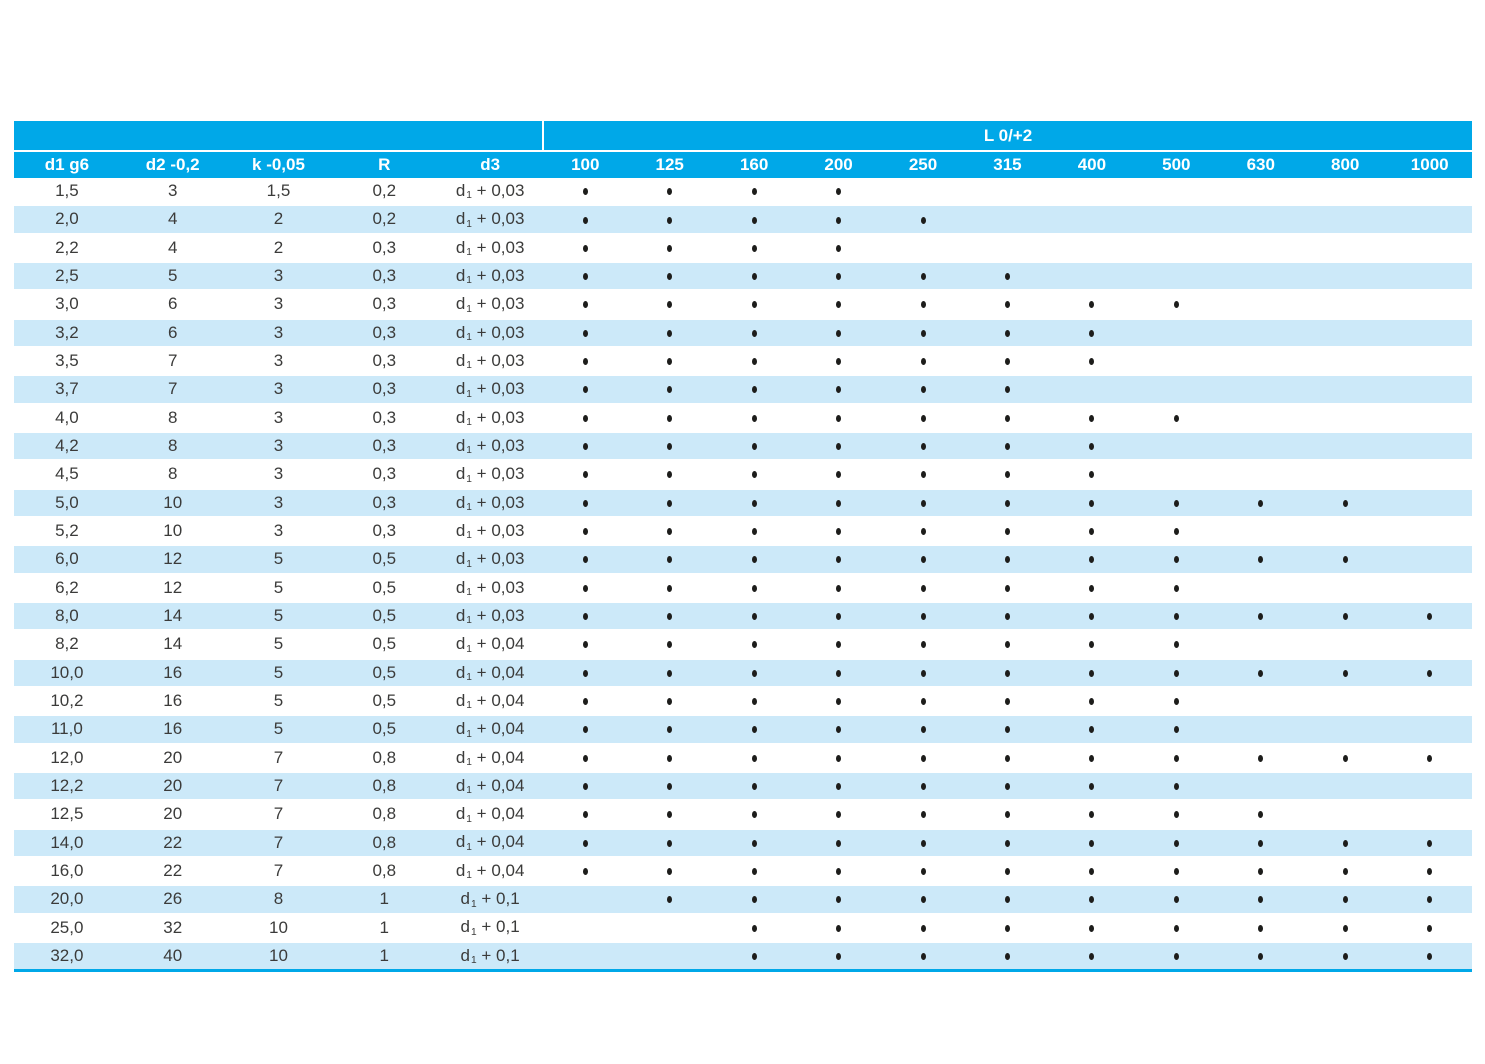 The height and width of the screenshot is (1064, 1485). I want to click on cell-r: 0,8, so click(384, 786).